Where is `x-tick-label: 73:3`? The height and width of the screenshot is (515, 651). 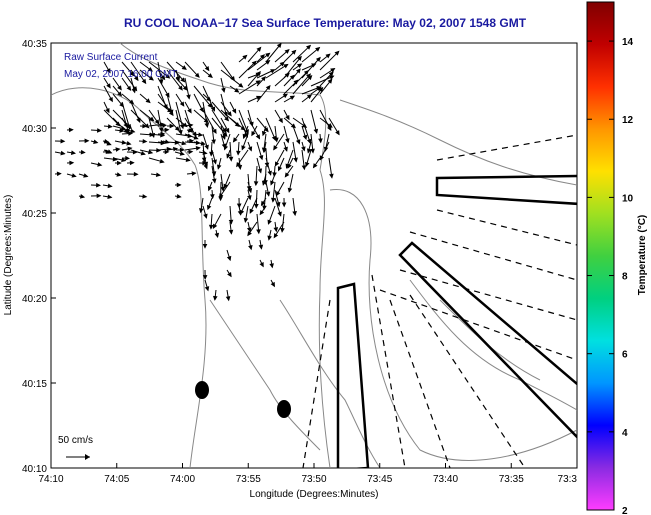
x-tick-label: 73:3 is located at coordinates (568, 479).